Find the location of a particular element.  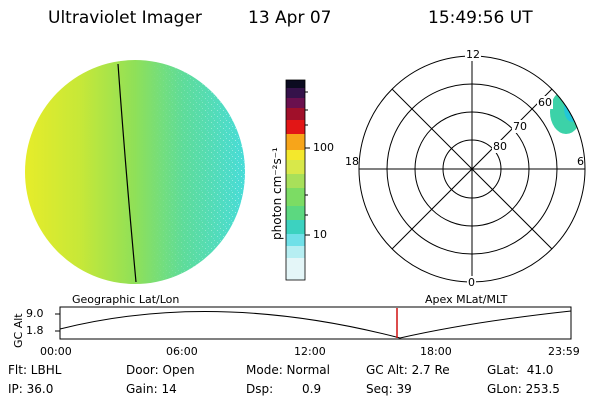

glat-info: GLat: 41.0 is located at coordinates (520, 370).